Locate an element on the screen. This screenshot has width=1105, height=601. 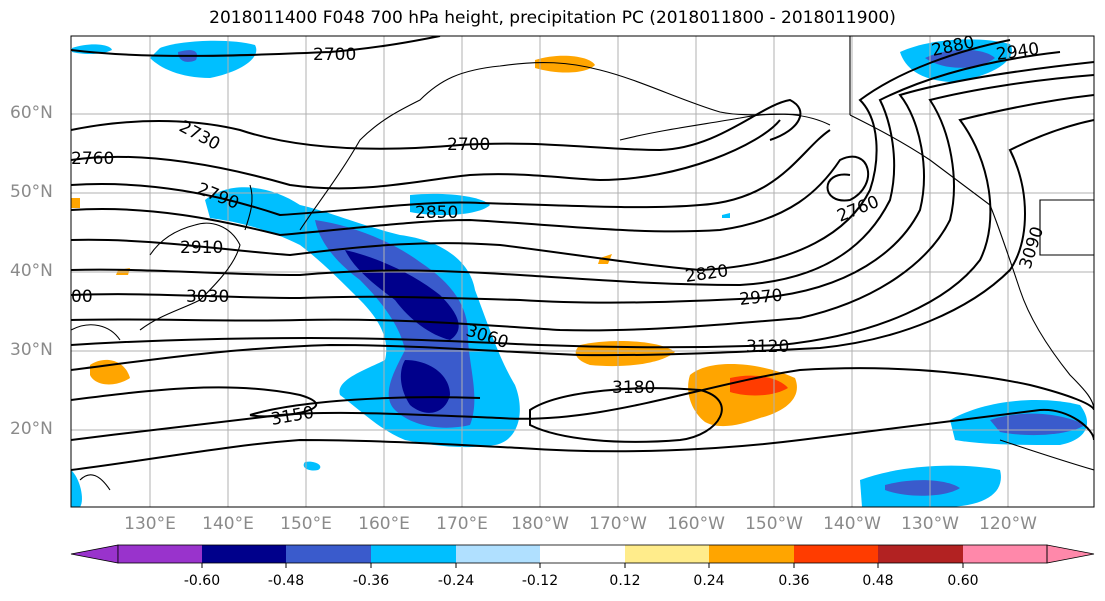
colorbar-tick-label: 0.48 is located at coordinates (878, 581).